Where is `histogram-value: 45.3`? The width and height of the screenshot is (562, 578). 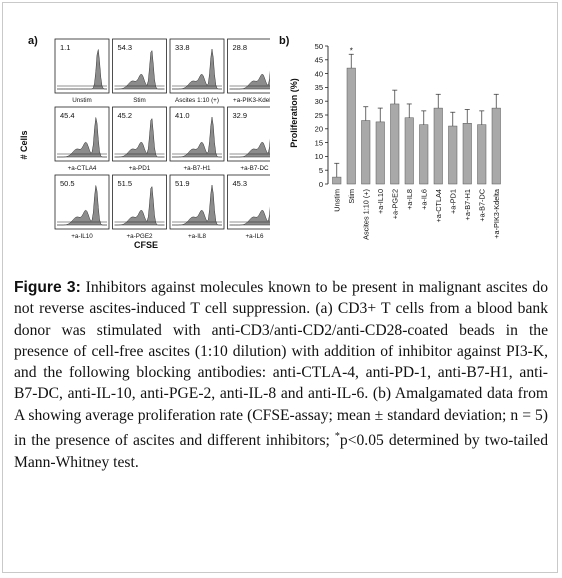 histogram-value: 45.3 is located at coordinates (240, 183).